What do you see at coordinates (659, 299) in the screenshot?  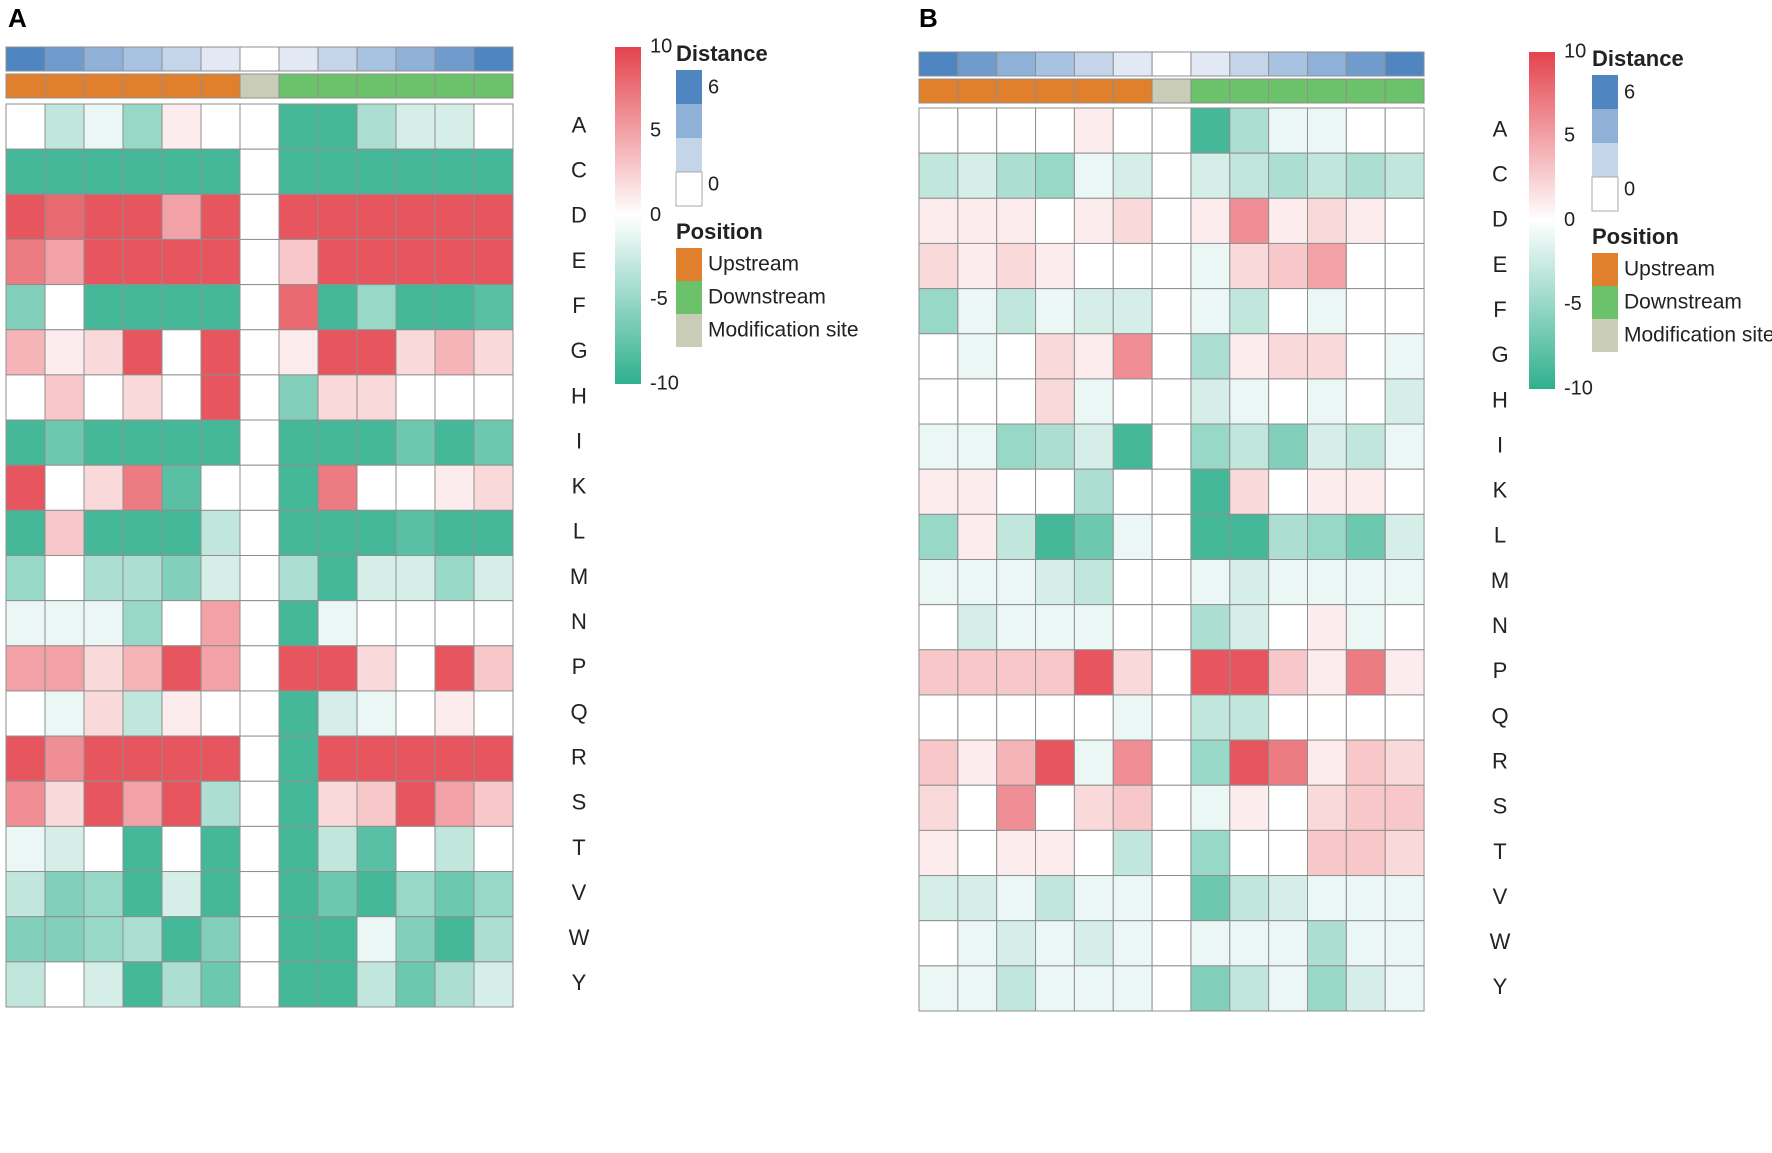 I see `colorbar-tick-label: -5` at bounding box center [659, 299].